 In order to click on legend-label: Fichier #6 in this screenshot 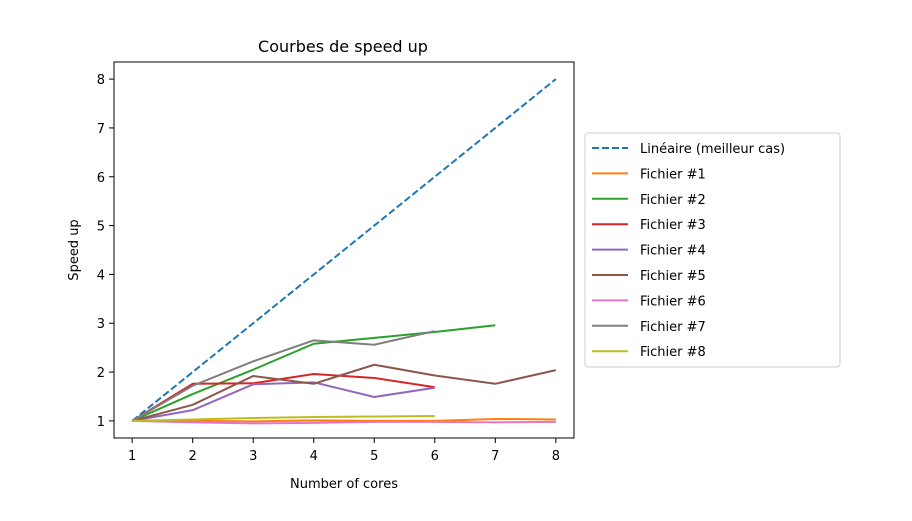, I will do `click(673, 301)`.